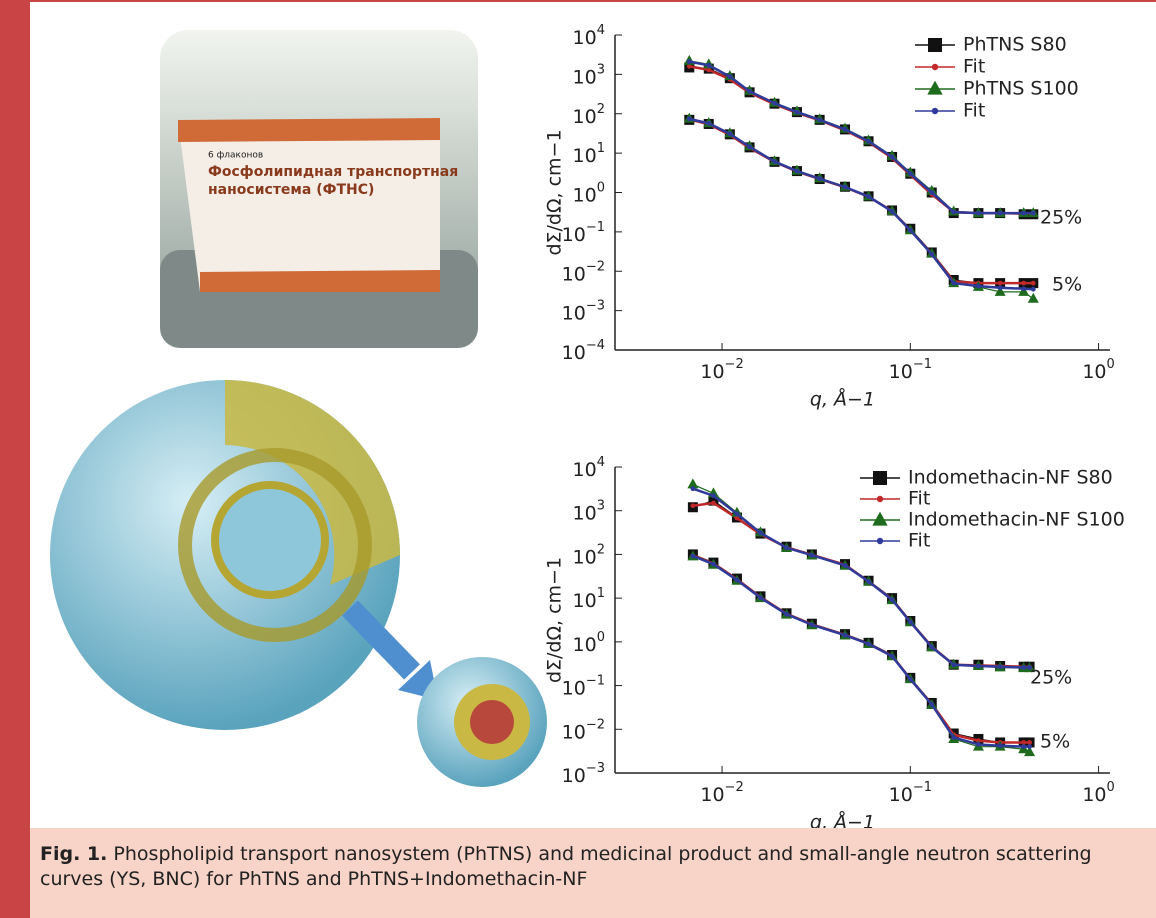  I want to click on legend-label: PhTNS S80, so click(1015, 45).